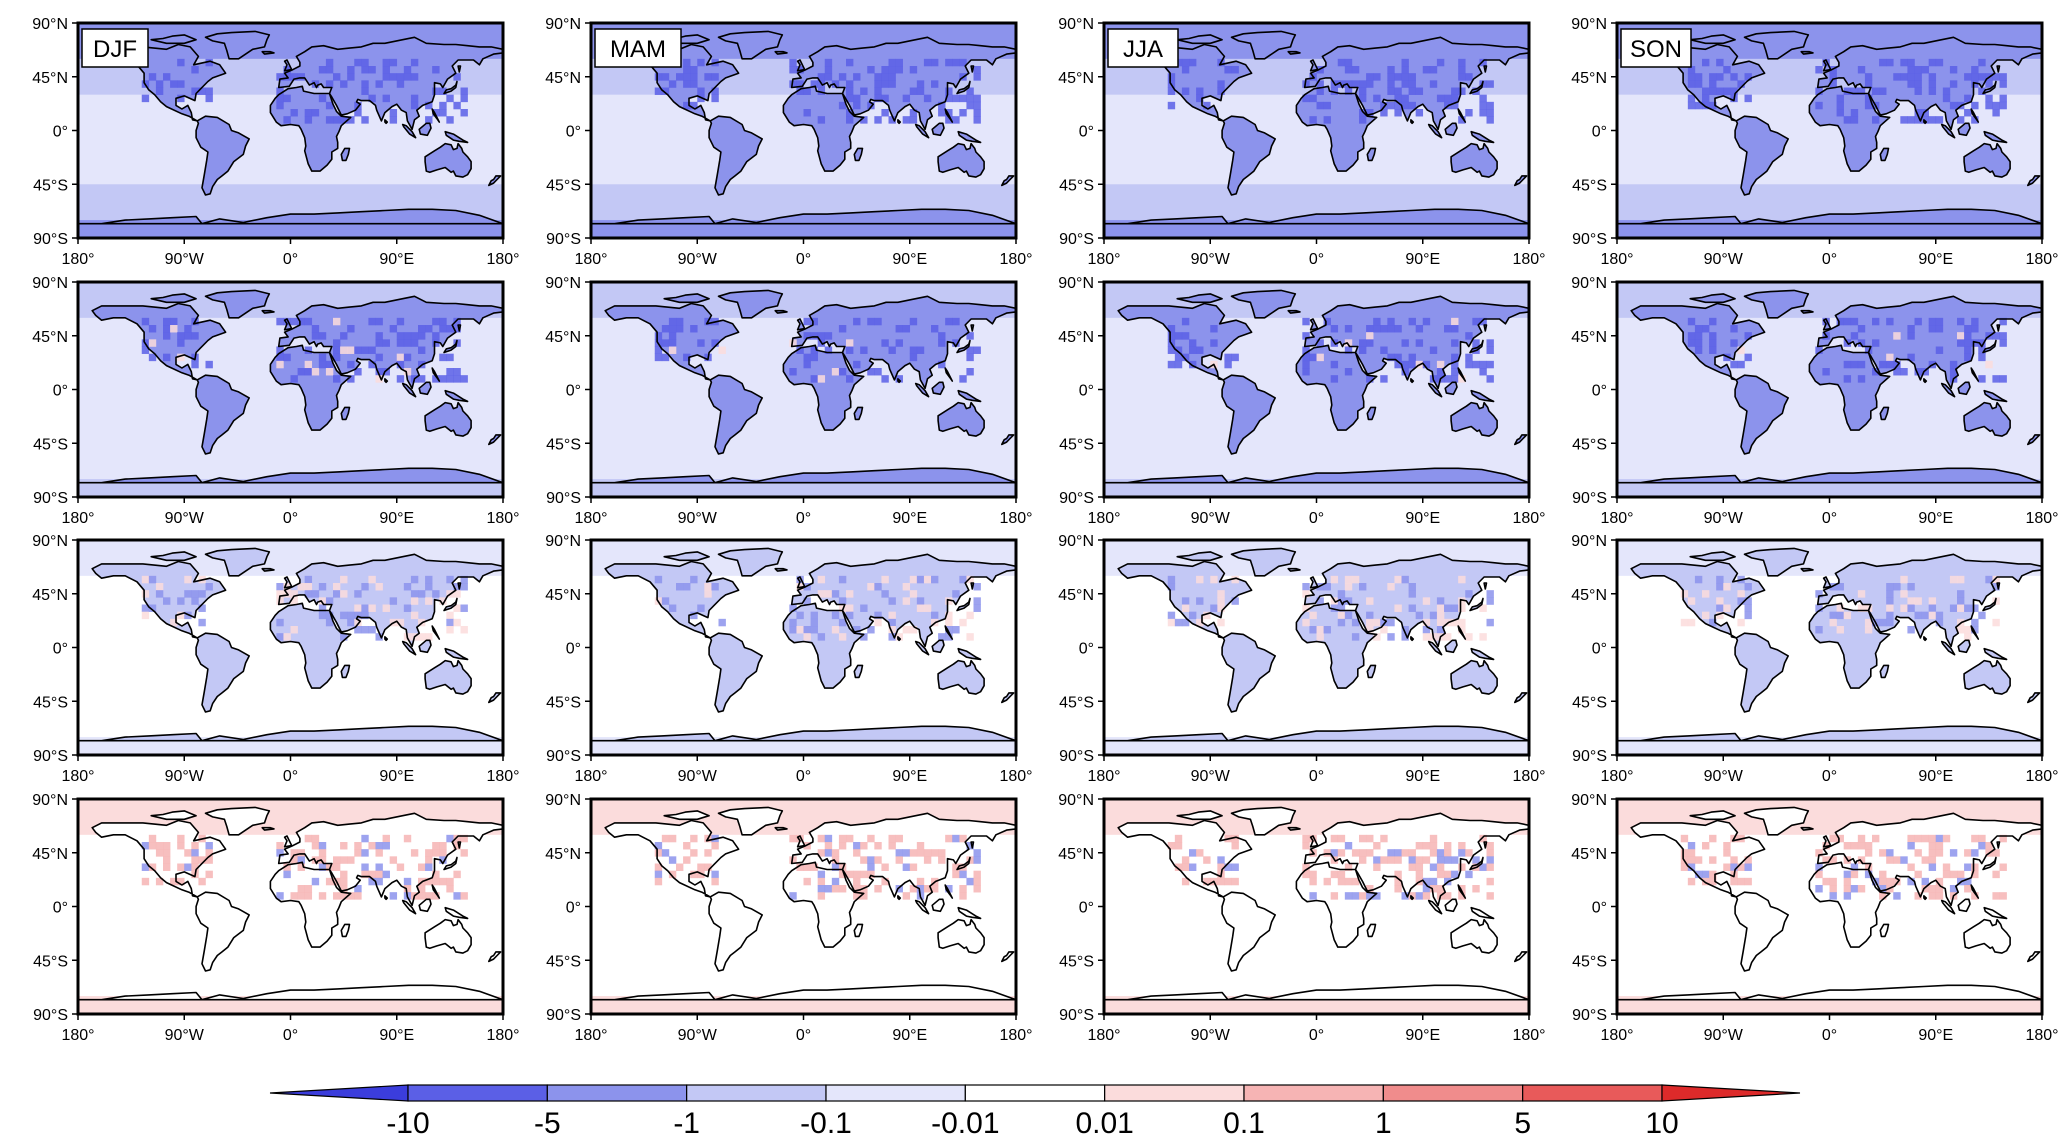 This screenshot has width=2067, height=1148. What do you see at coordinates (590, 518) in the screenshot?
I see `lon-tick-label: 180°` at bounding box center [590, 518].